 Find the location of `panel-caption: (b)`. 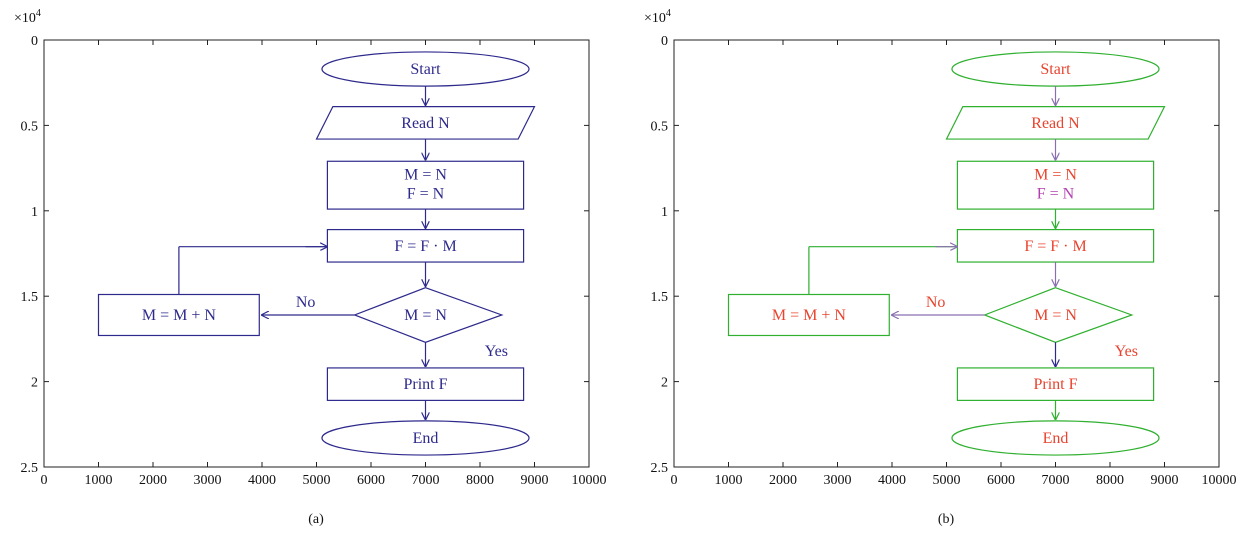

panel-caption: (b) is located at coordinates (946, 519).